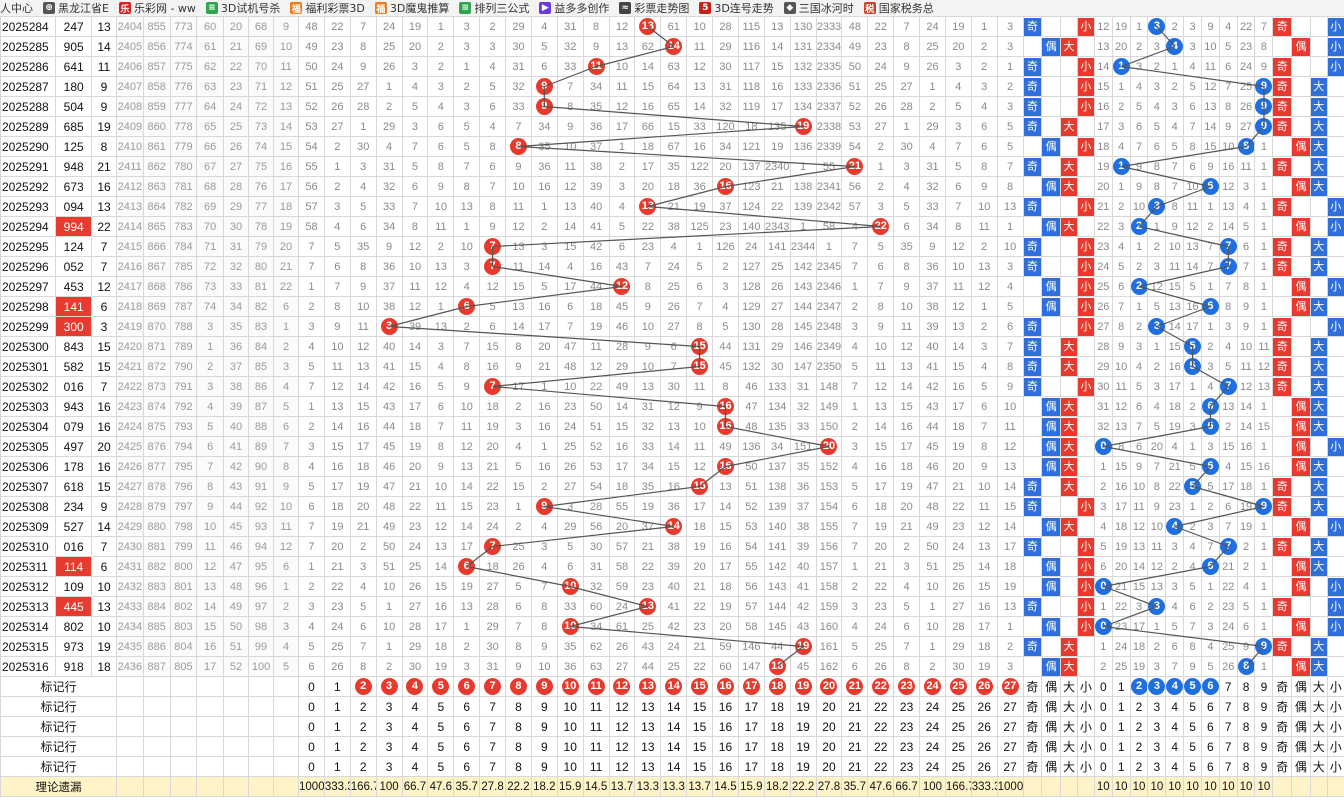 Image resolution: width=1344 pixels, height=804 pixels. I want to click on marker-digit: 2, so click(1139, 686).